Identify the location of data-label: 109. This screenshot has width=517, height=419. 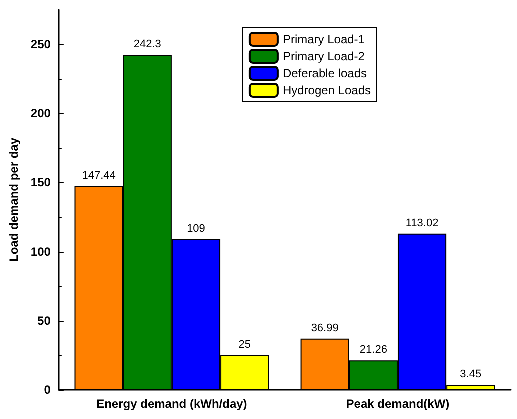
(196, 228).